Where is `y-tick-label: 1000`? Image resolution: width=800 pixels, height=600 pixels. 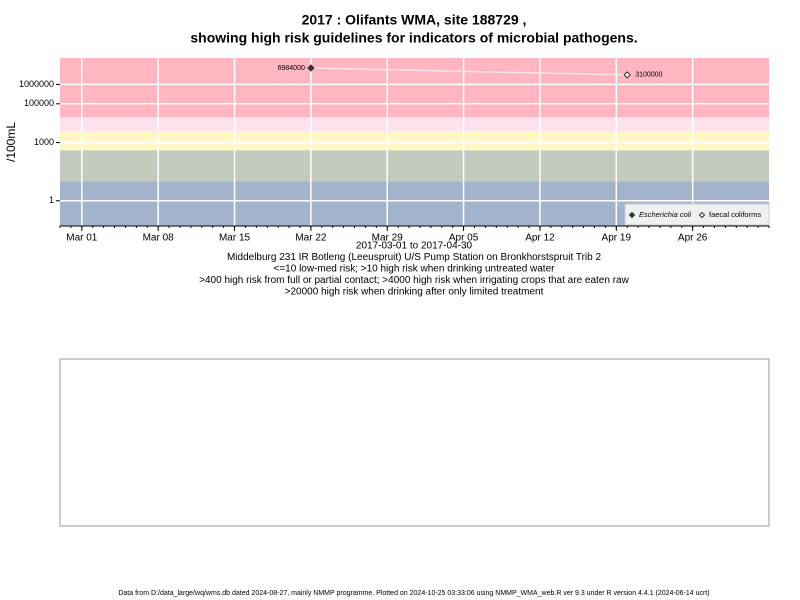 y-tick-label: 1000 is located at coordinates (44, 142).